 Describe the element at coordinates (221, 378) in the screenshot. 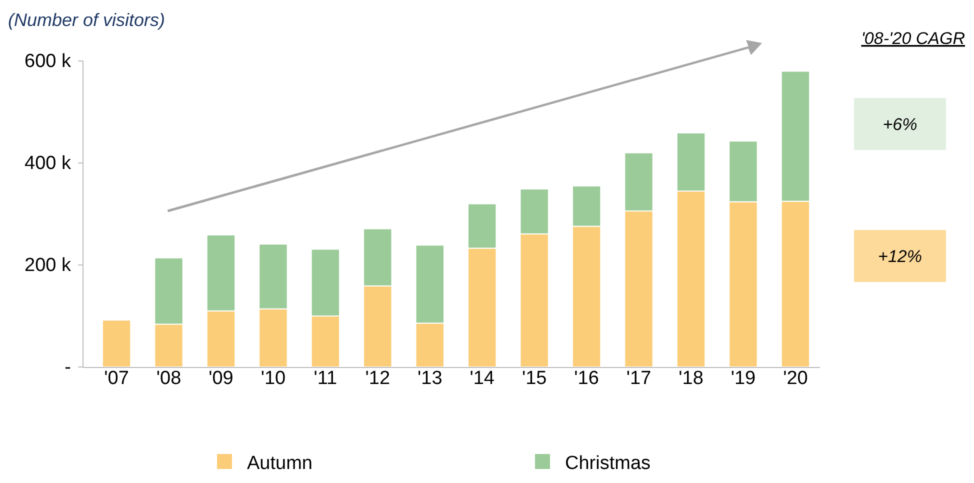

I see `x-tick-label: '09` at that location.